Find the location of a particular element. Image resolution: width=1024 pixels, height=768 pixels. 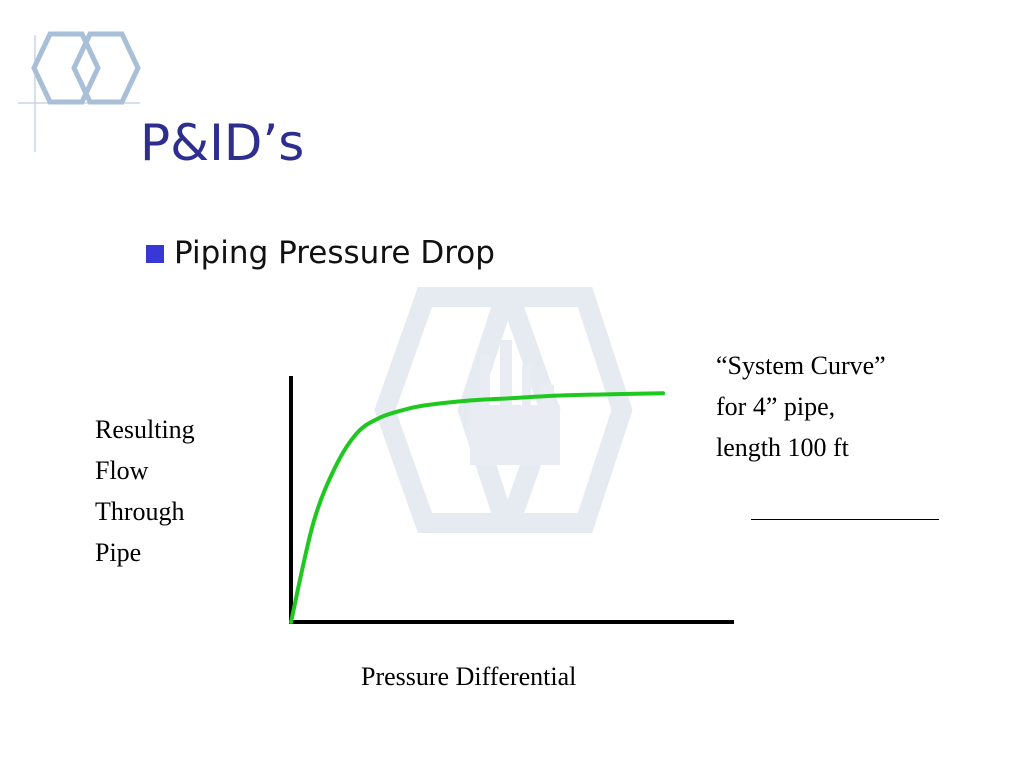

y-axis-label: Resulting Flow Through Pipe is located at coordinates (175, 491).